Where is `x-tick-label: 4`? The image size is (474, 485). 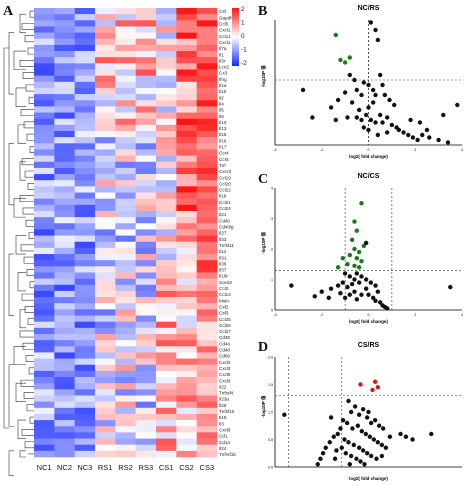
x-tick-label: 4 is located at coordinates (462, 315).